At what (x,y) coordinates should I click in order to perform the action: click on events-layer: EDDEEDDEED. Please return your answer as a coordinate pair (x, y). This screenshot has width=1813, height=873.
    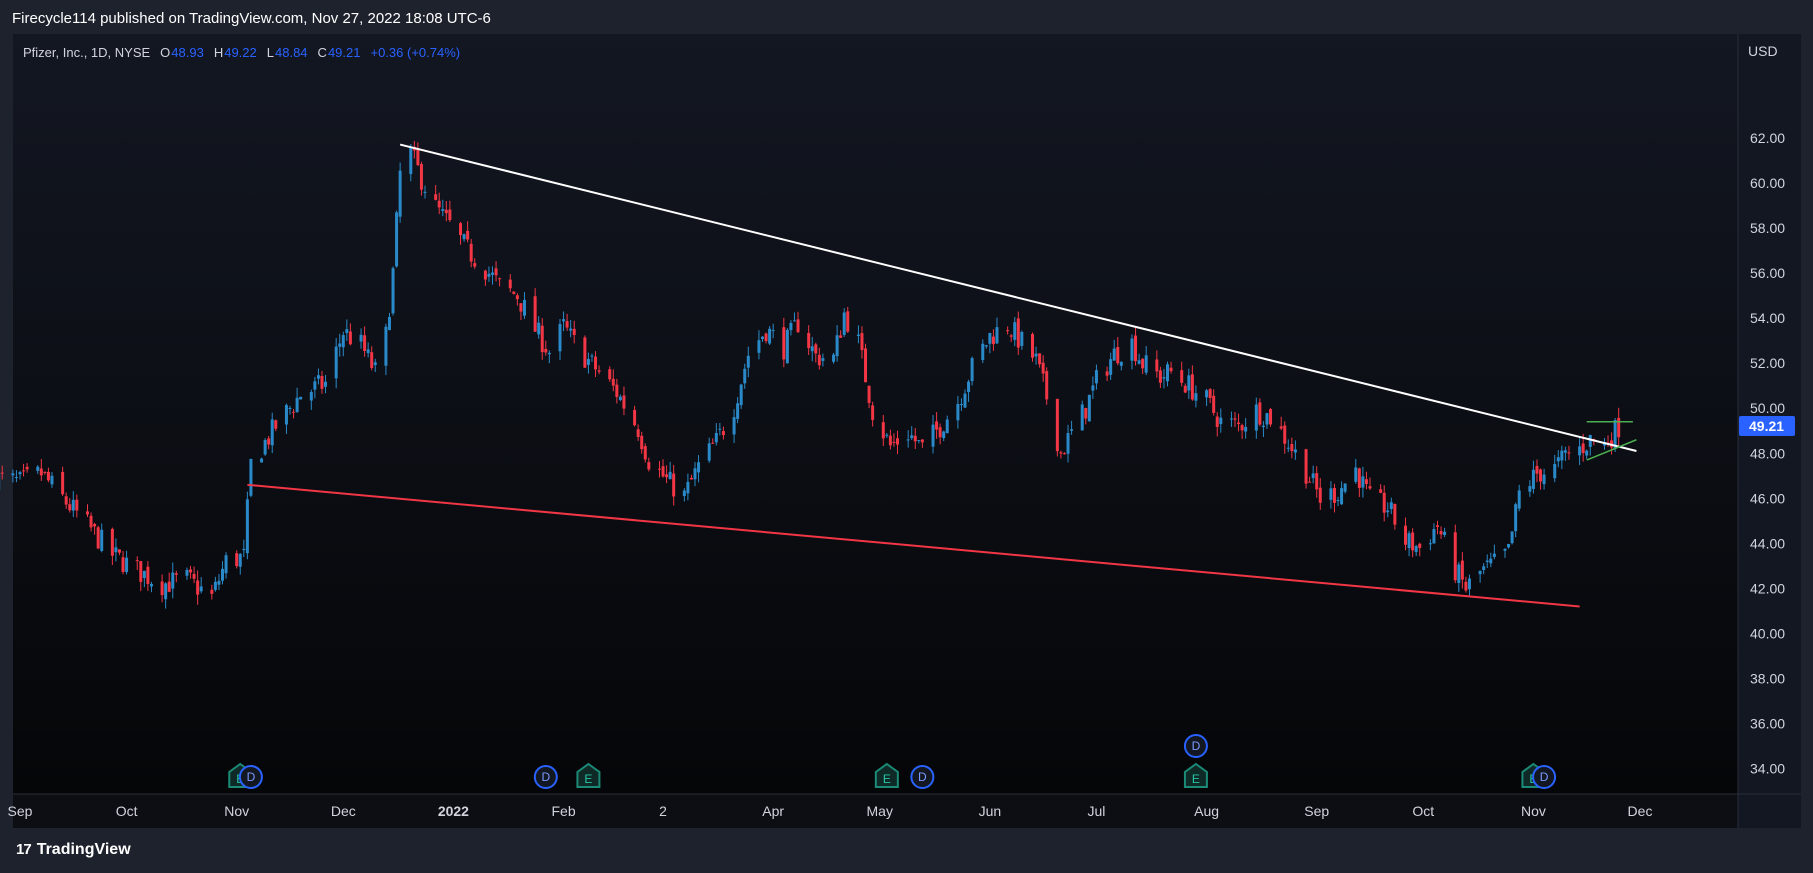
    Looking at the image, I should click on (892, 761).